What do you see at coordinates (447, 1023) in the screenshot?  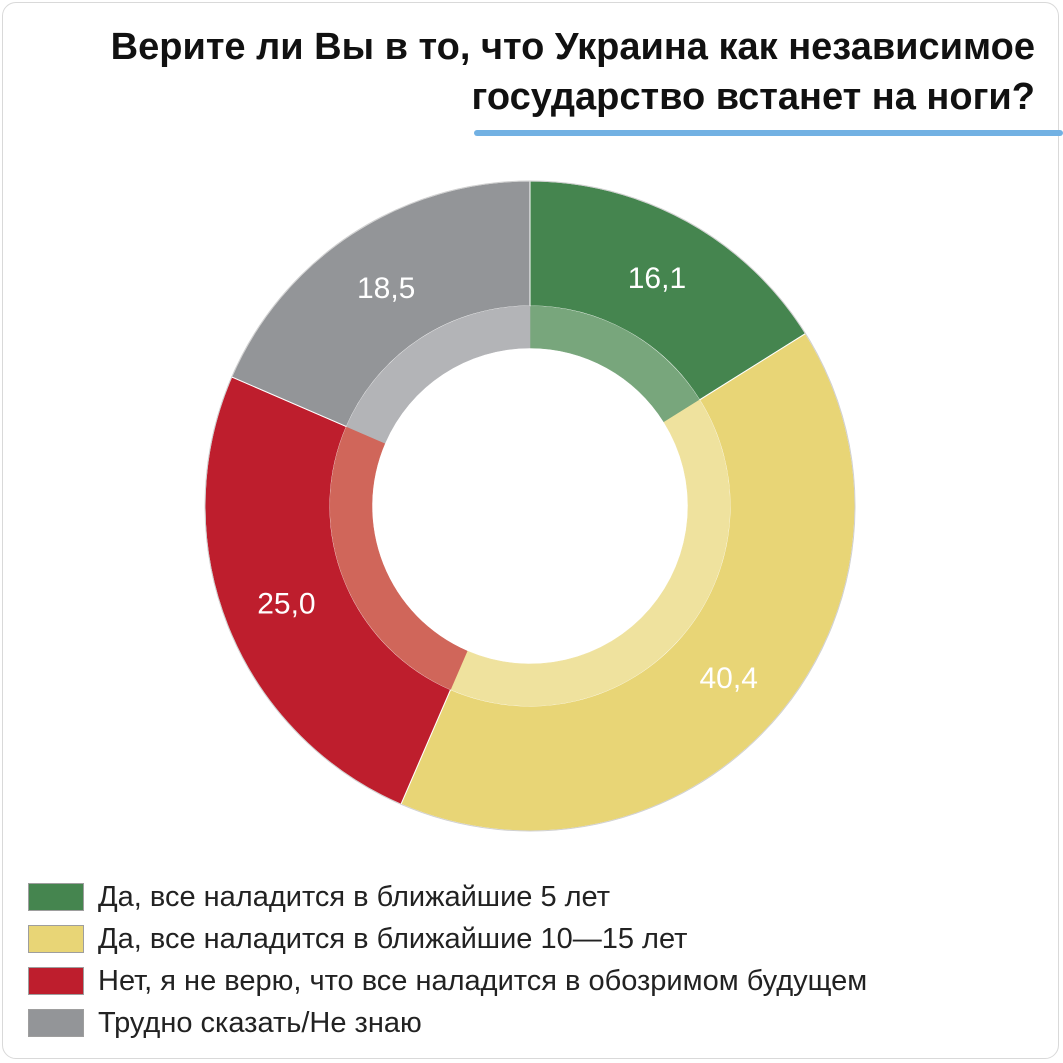 I see `legend-item-dont-know: Трудно сказать/Не знаю` at bounding box center [447, 1023].